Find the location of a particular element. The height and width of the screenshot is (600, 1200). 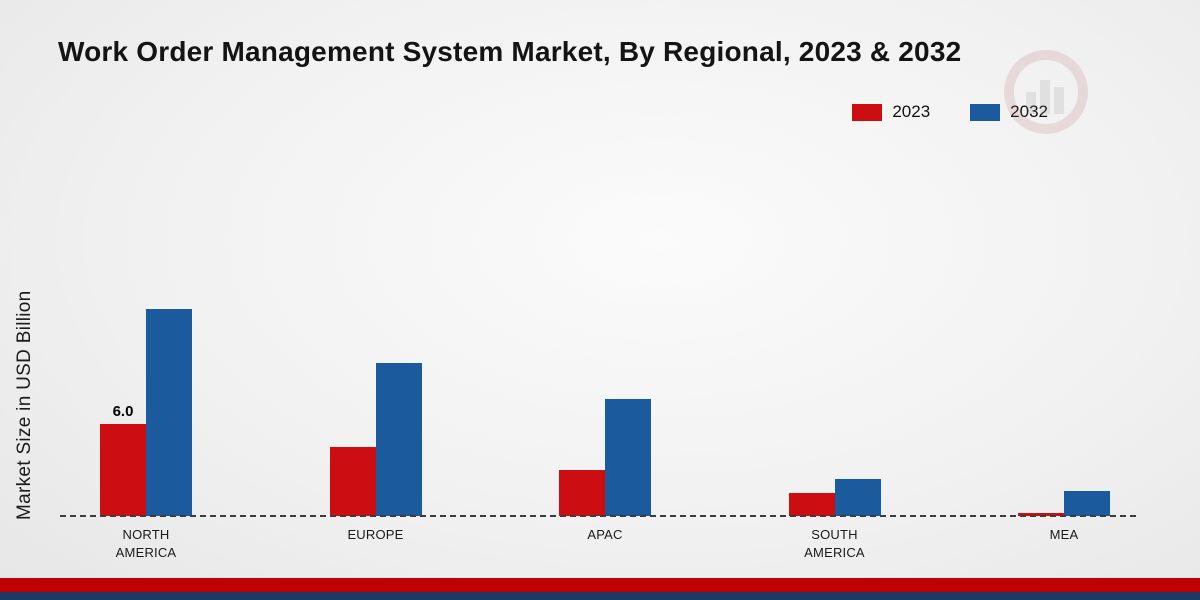

bar-2023-mea is located at coordinates (1041, 514).